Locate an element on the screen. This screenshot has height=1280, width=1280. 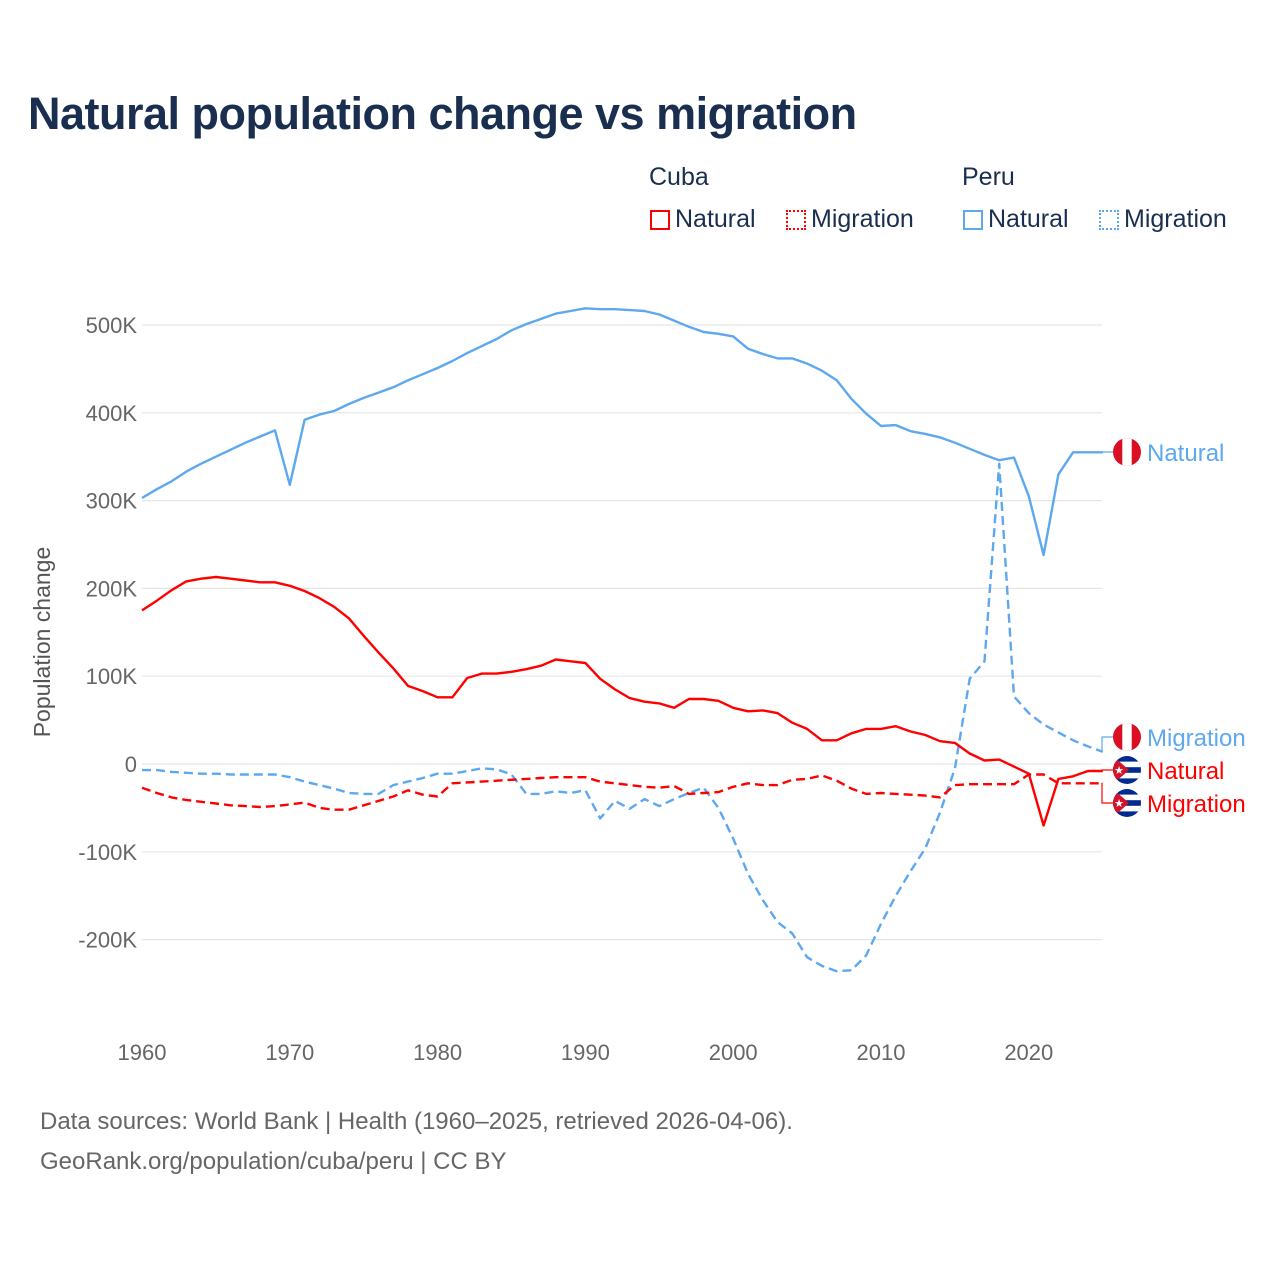
legend-cuba-natural: Natural is located at coordinates (703, 219).